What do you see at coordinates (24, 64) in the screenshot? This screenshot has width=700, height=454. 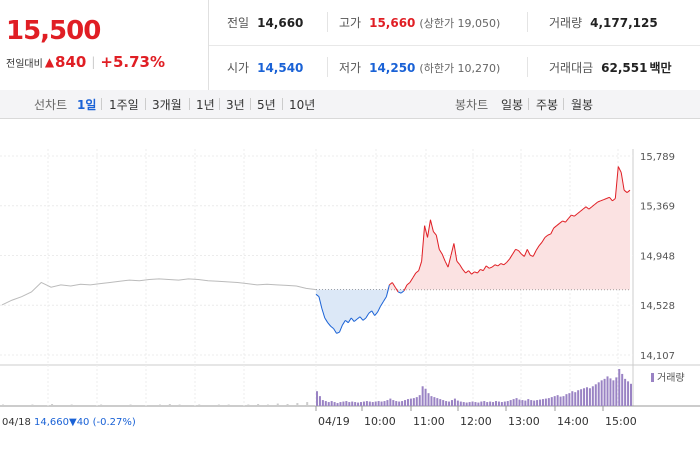 I see `change-label: 전일대비` at bounding box center [24, 64].